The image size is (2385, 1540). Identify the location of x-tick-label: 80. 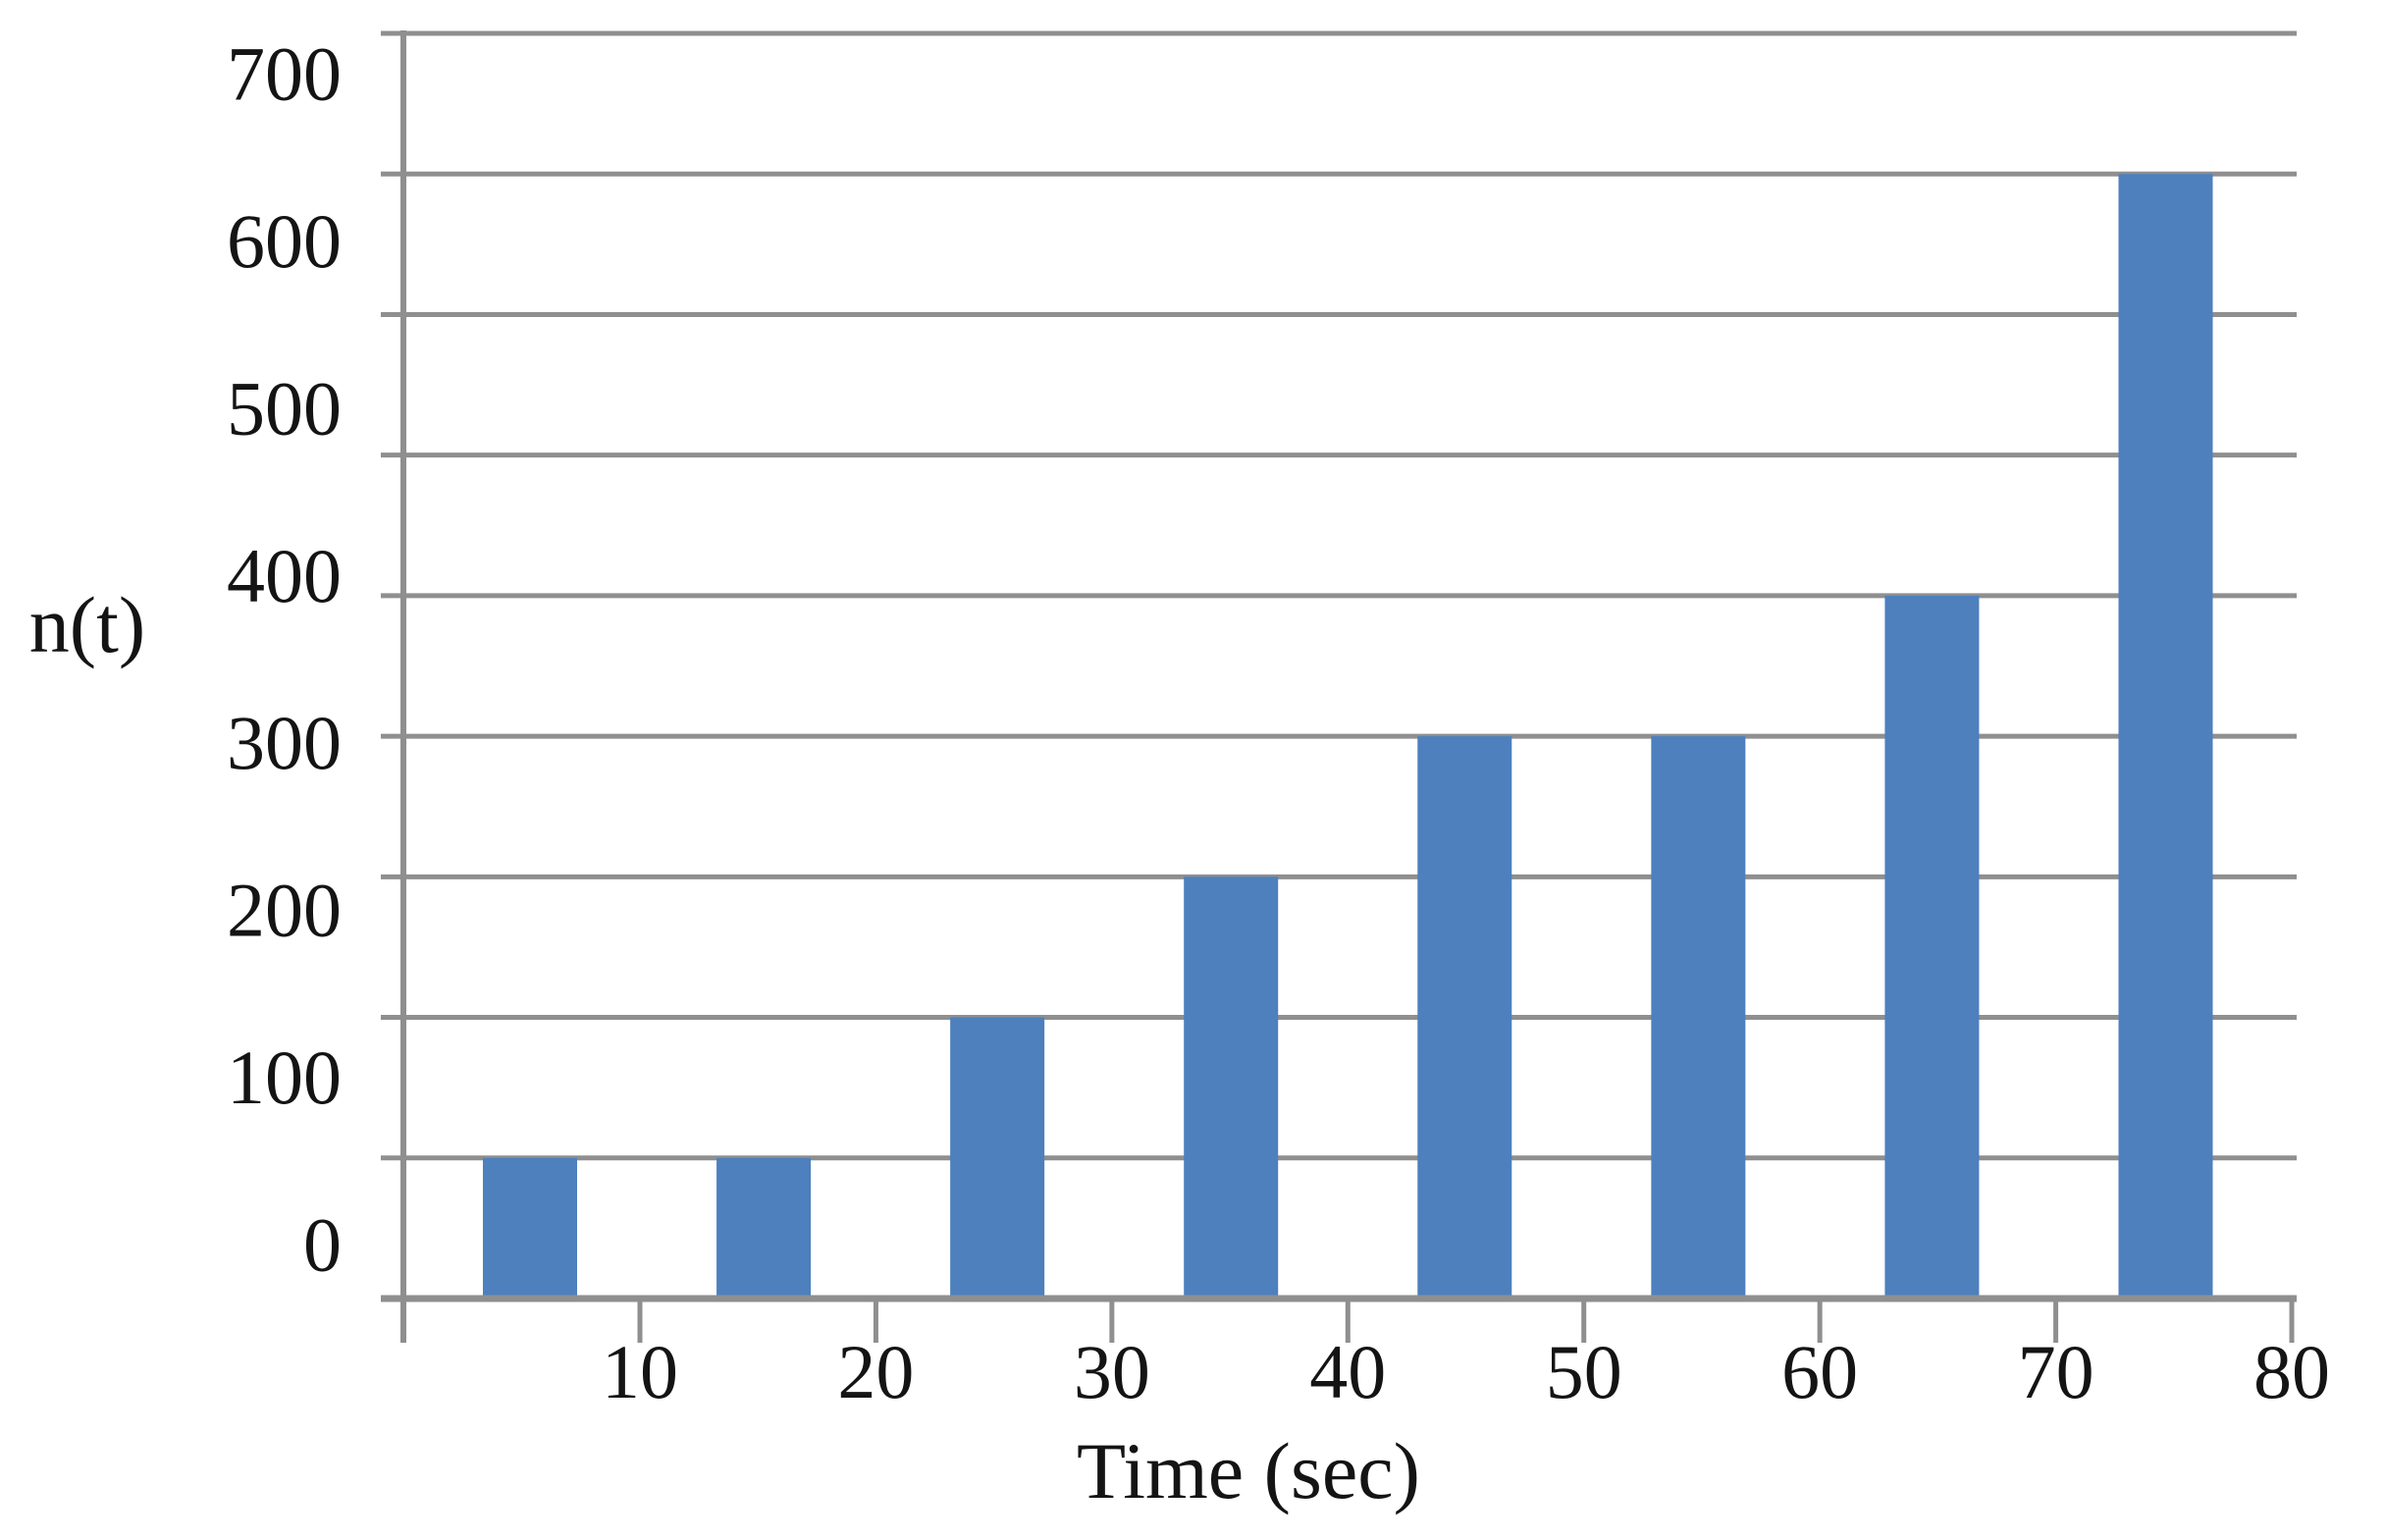
(2291, 1372).